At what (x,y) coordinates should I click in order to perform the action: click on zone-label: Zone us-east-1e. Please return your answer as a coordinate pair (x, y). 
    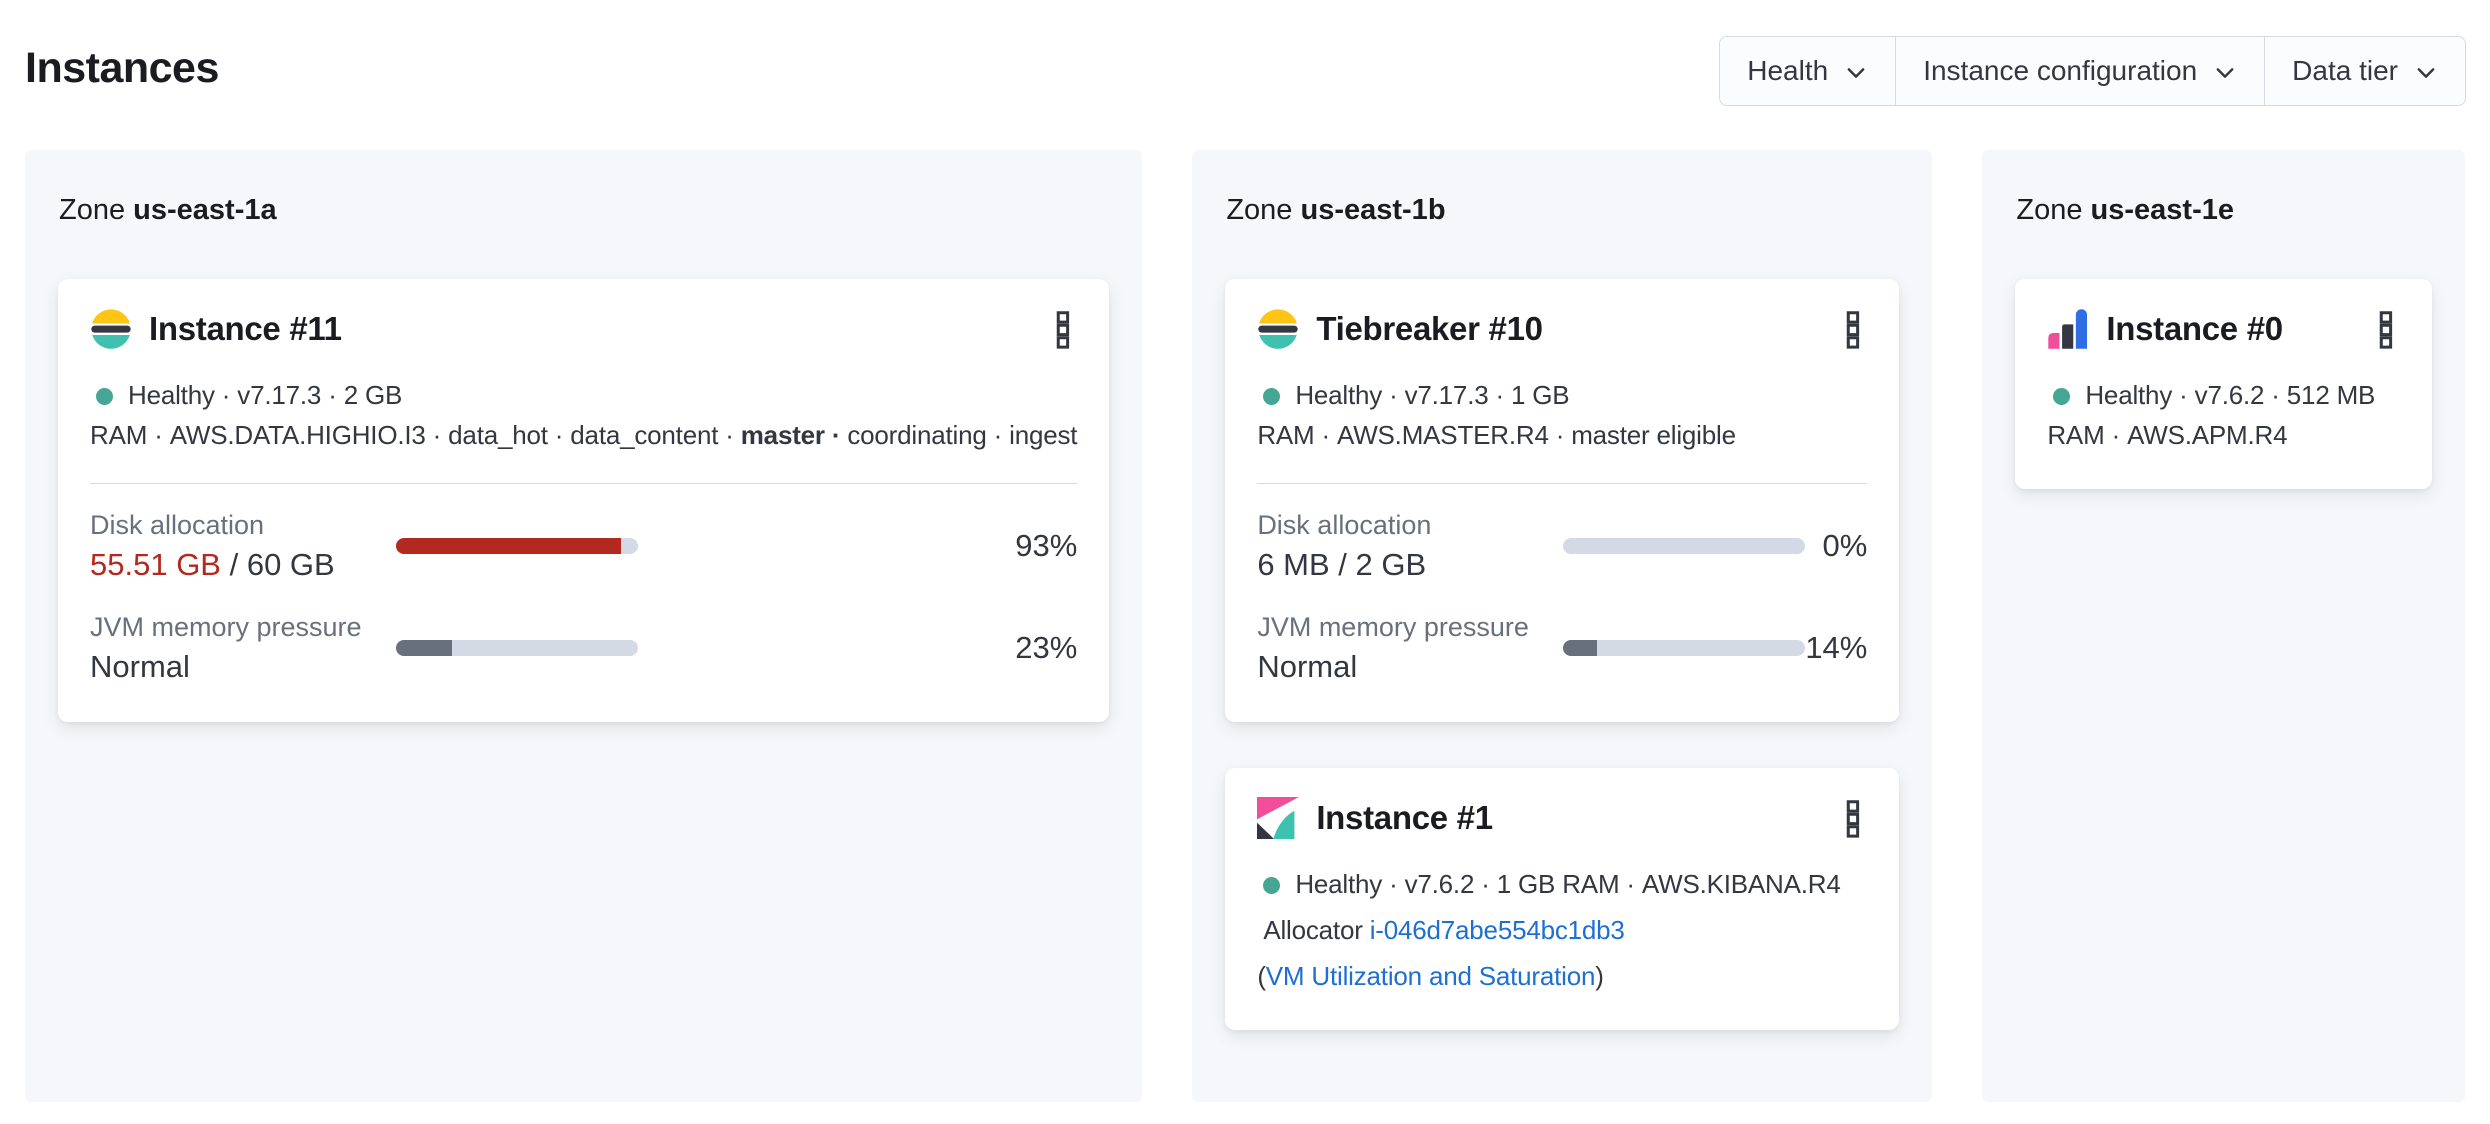
    Looking at the image, I should click on (2223, 210).